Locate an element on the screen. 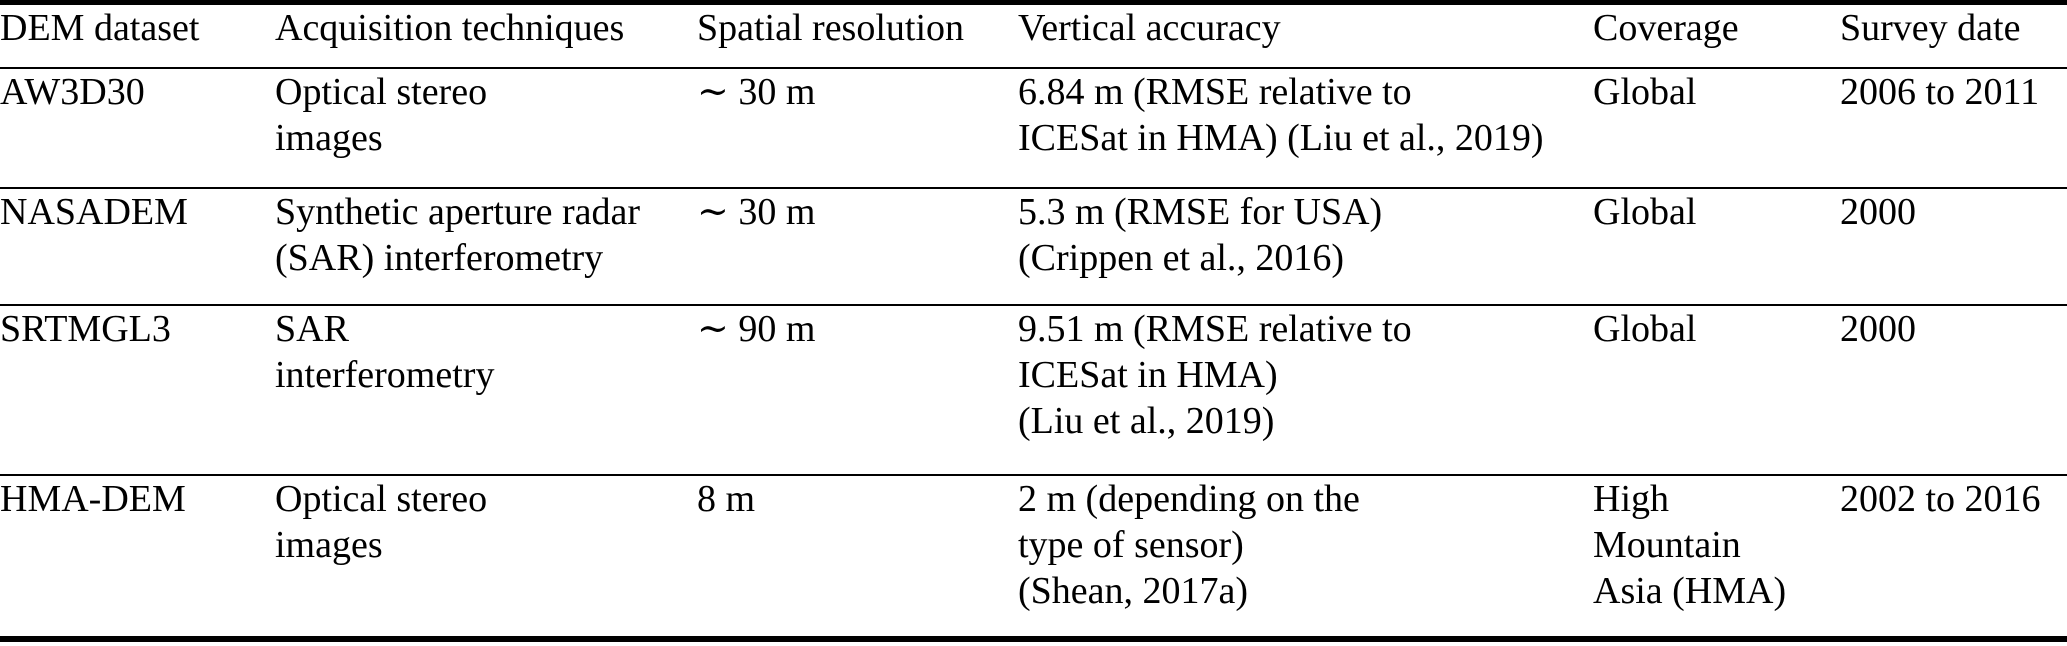 The image size is (2067, 646). cell-spatial-resolution: 8 m is located at coordinates (726, 498).